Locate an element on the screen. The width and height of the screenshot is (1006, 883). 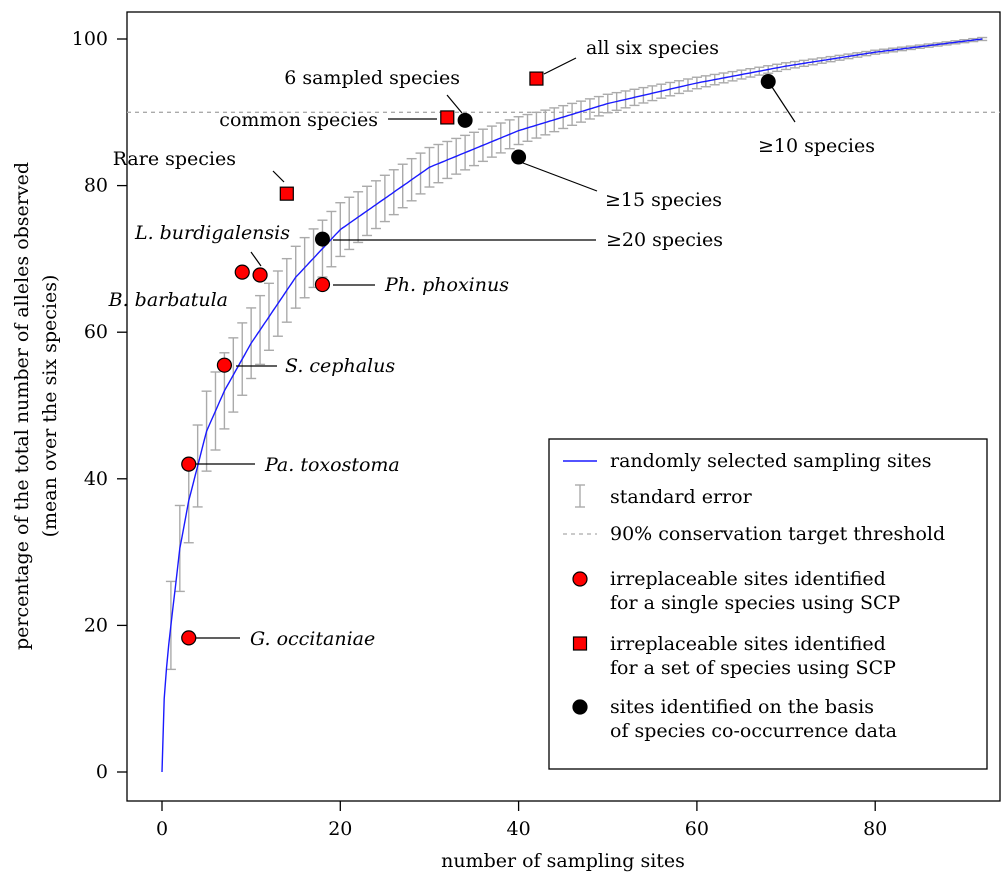
point-label: 6 sampled species is located at coordinates (372, 78).